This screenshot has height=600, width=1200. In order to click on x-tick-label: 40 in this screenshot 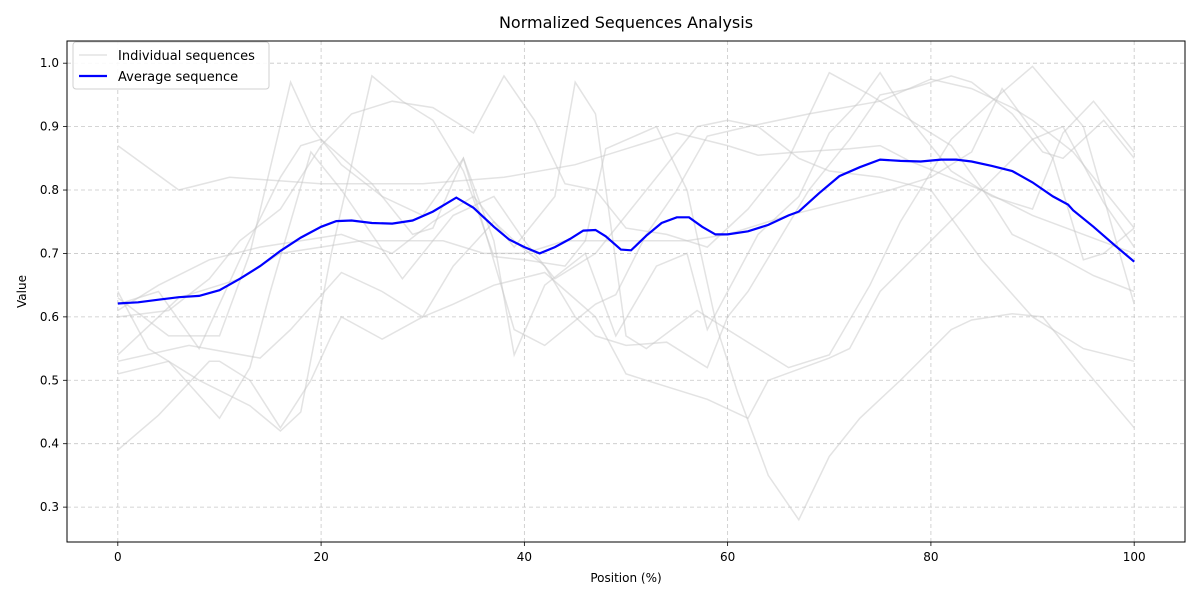, I will do `click(524, 557)`.